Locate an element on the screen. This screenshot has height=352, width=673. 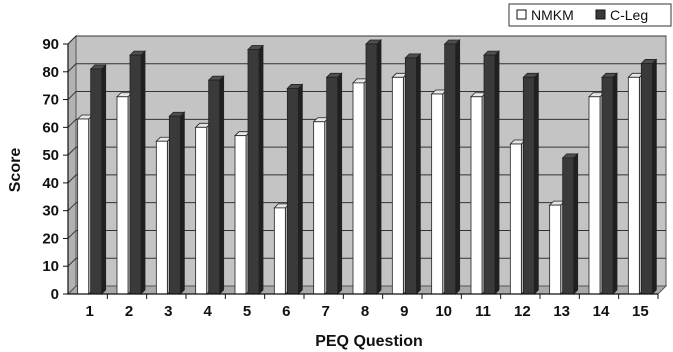
bar-c-leg-q1-front is located at coordinates (96, 181).